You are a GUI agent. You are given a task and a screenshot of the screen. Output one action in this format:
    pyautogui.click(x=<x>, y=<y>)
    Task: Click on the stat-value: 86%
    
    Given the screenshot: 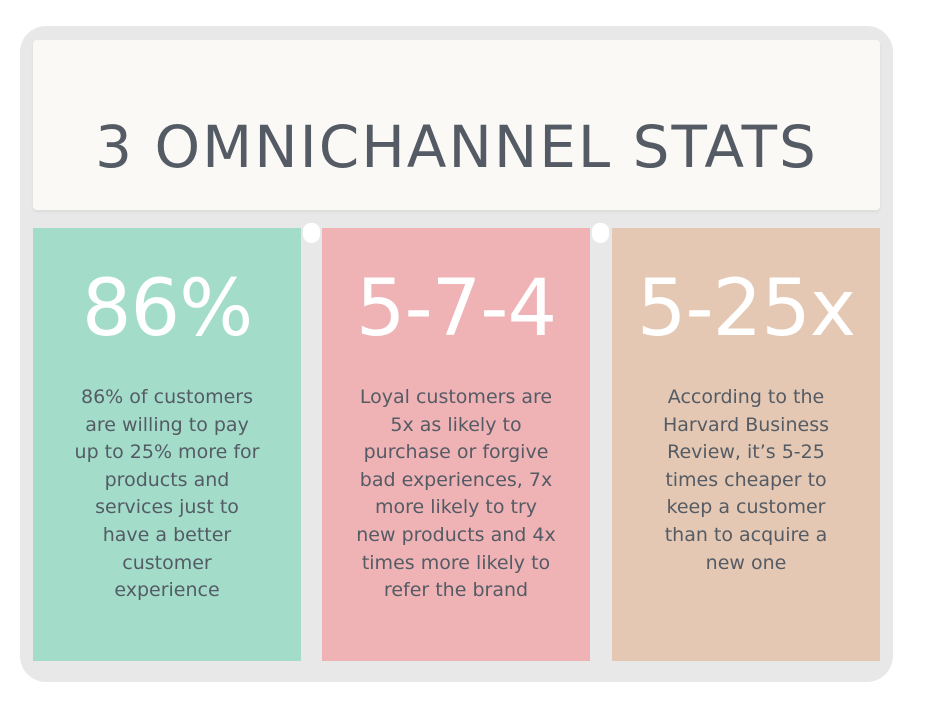 What is the action you would take?
    pyautogui.click(x=167, y=309)
    